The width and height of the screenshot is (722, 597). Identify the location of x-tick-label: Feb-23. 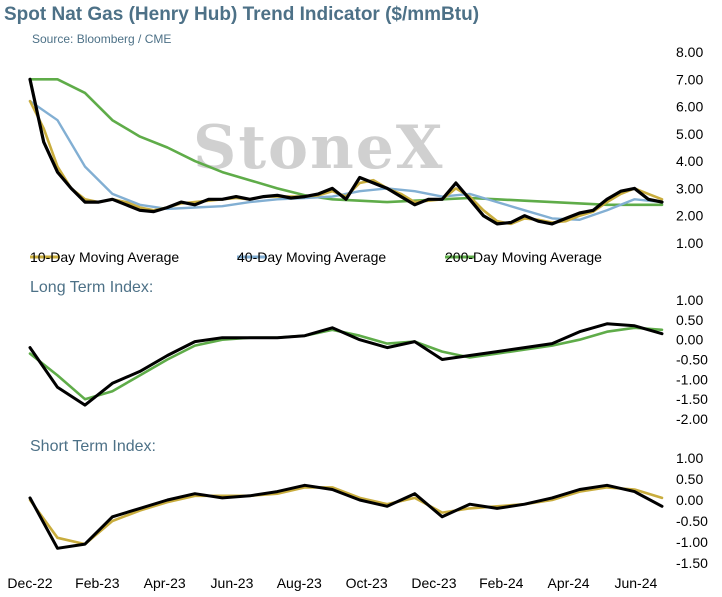
(97, 583).